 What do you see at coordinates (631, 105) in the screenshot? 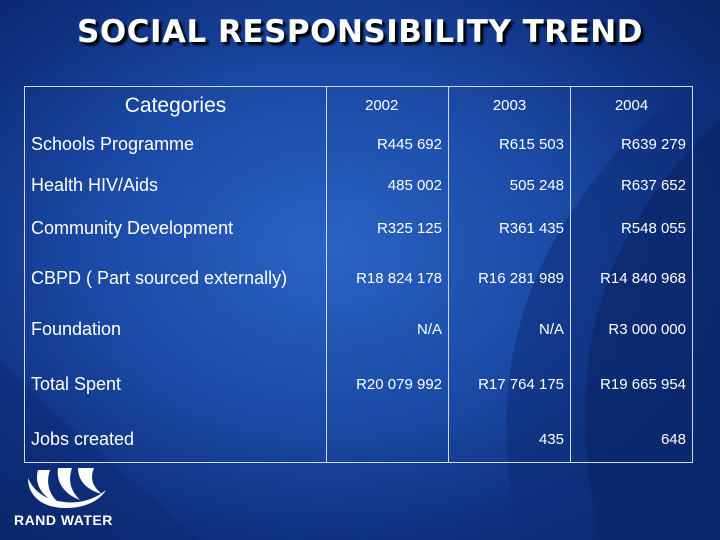
I see `year-header-2004: 2004` at bounding box center [631, 105].